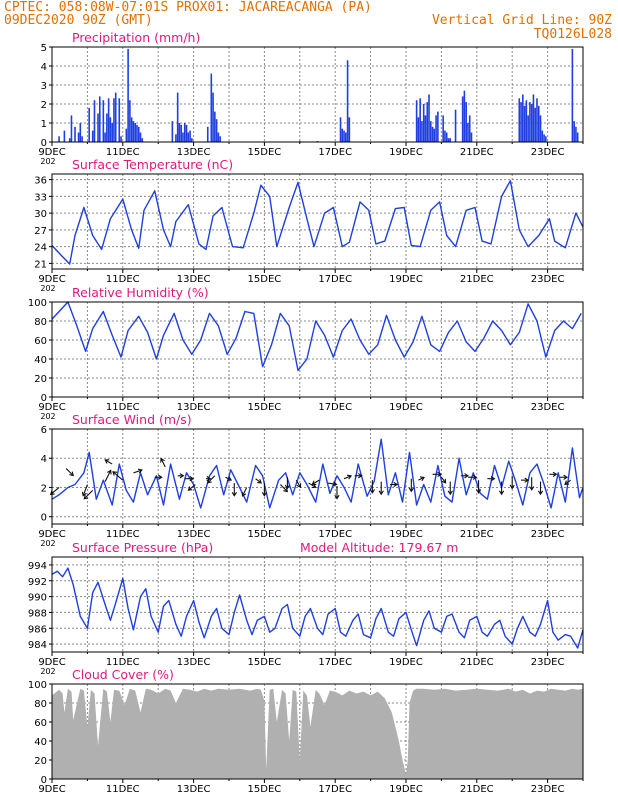  What do you see at coordinates (194, 407) in the screenshot?
I see `humidity-xtick-label: 13DEC` at bounding box center [194, 407].